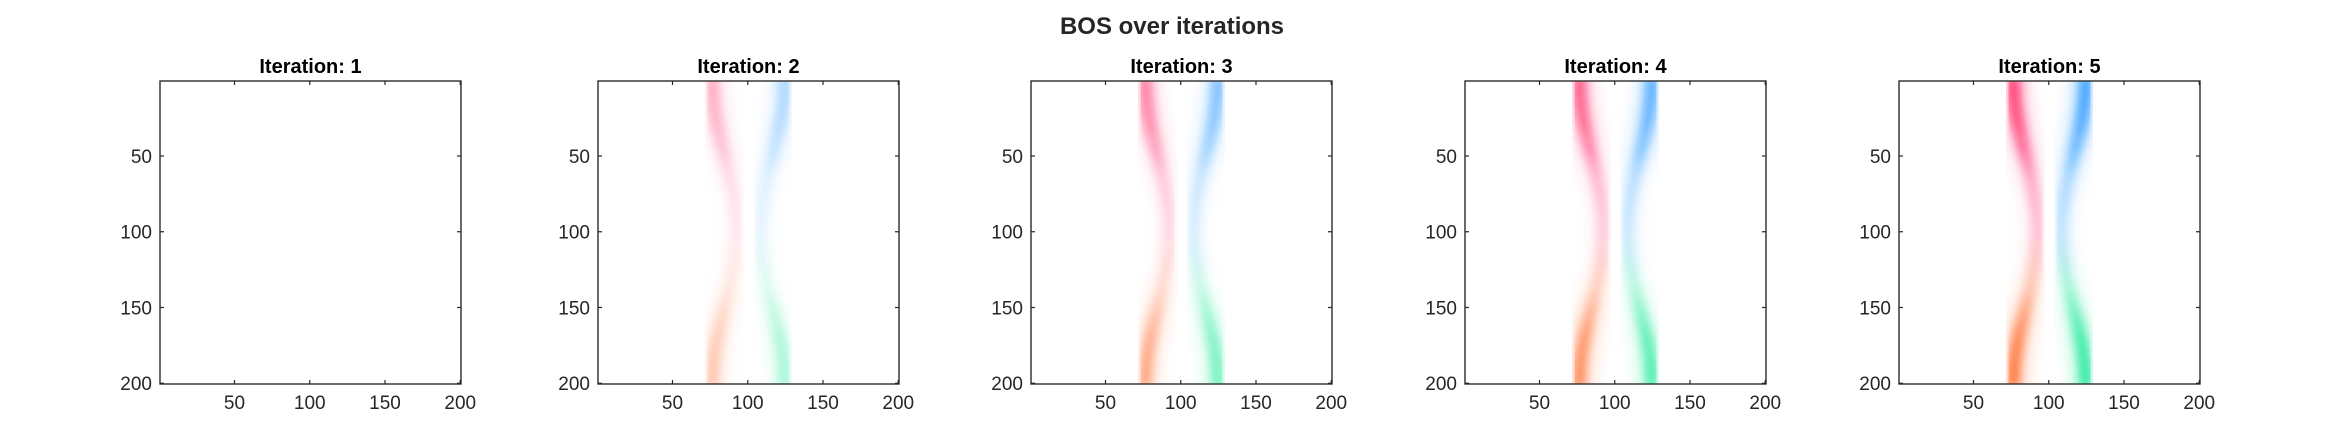 The height and width of the screenshot is (422, 2344). Describe the element at coordinates (748, 67) in the screenshot. I see `panel-title: Iteration: 2` at that location.